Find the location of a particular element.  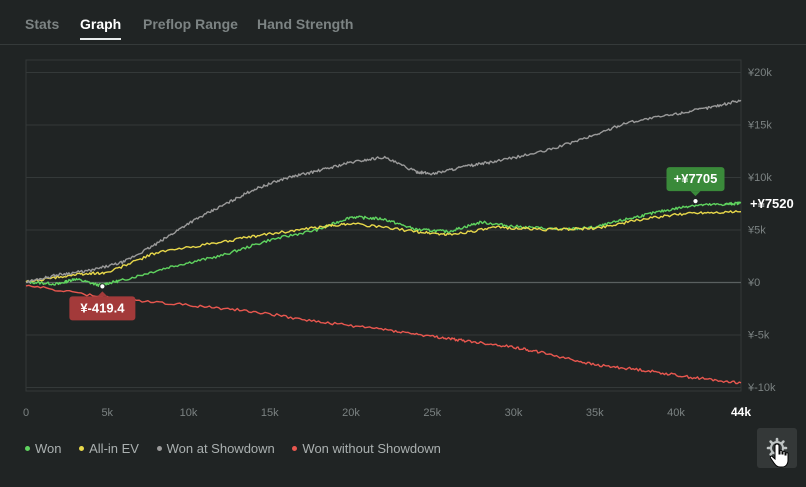

settings-button is located at coordinates (777, 448).